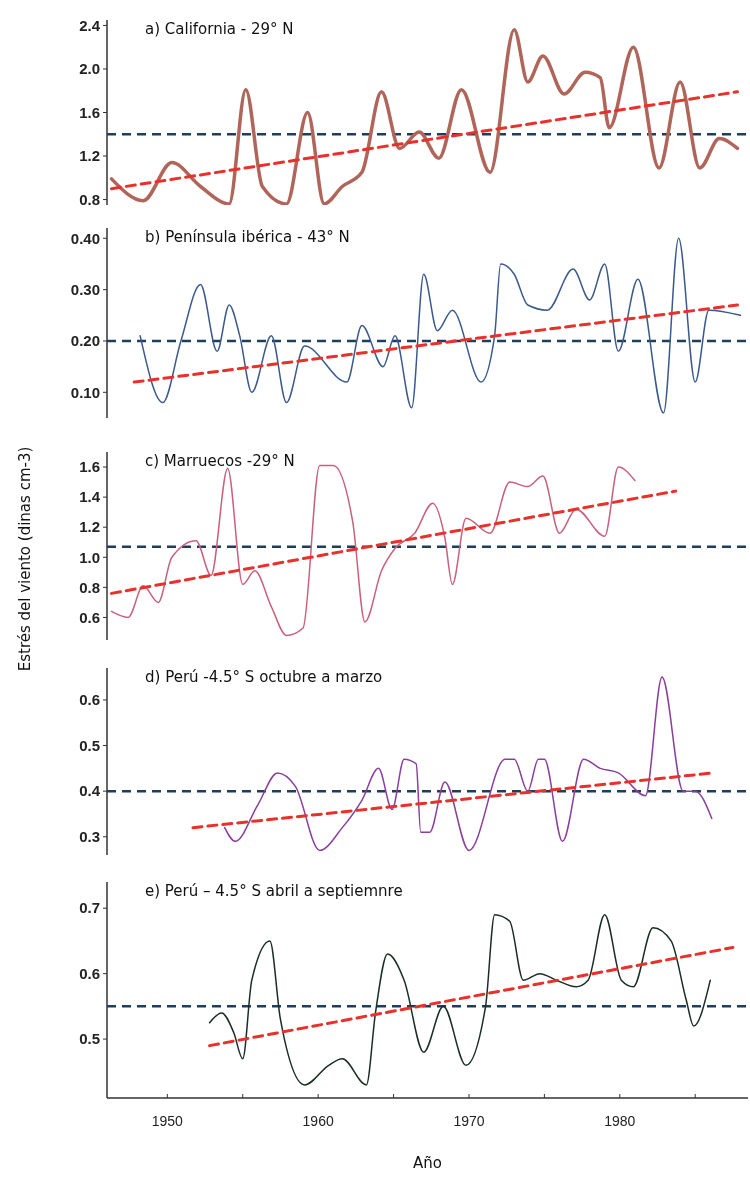  What do you see at coordinates (167, 1121) in the screenshot?
I see `x-tick-label: 1950` at bounding box center [167, 1121].